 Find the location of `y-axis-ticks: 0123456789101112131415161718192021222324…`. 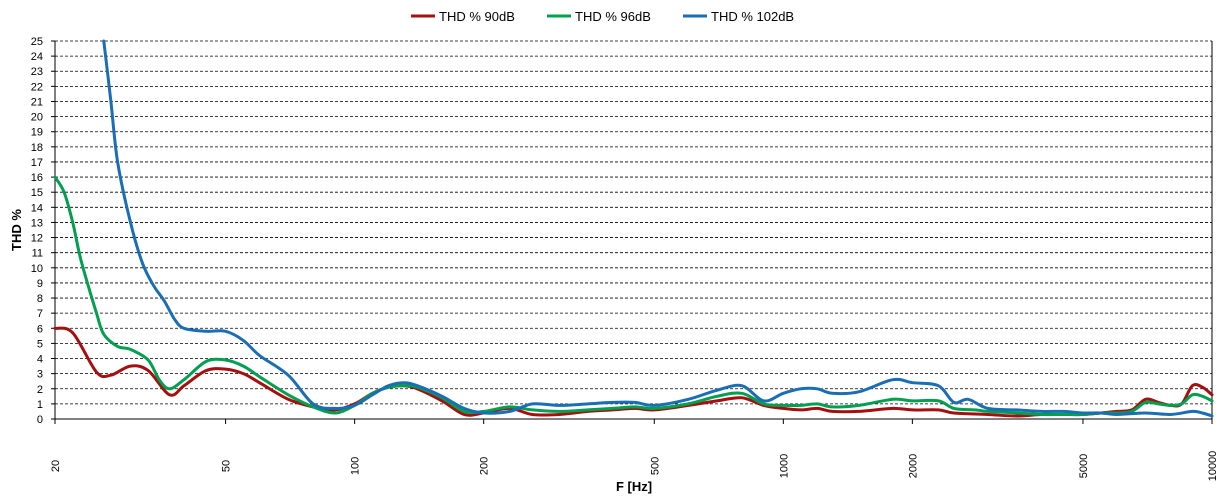

y-axis-ticks: 0123456789101112131415161718192021222324… is located at coordinates (37, 231).